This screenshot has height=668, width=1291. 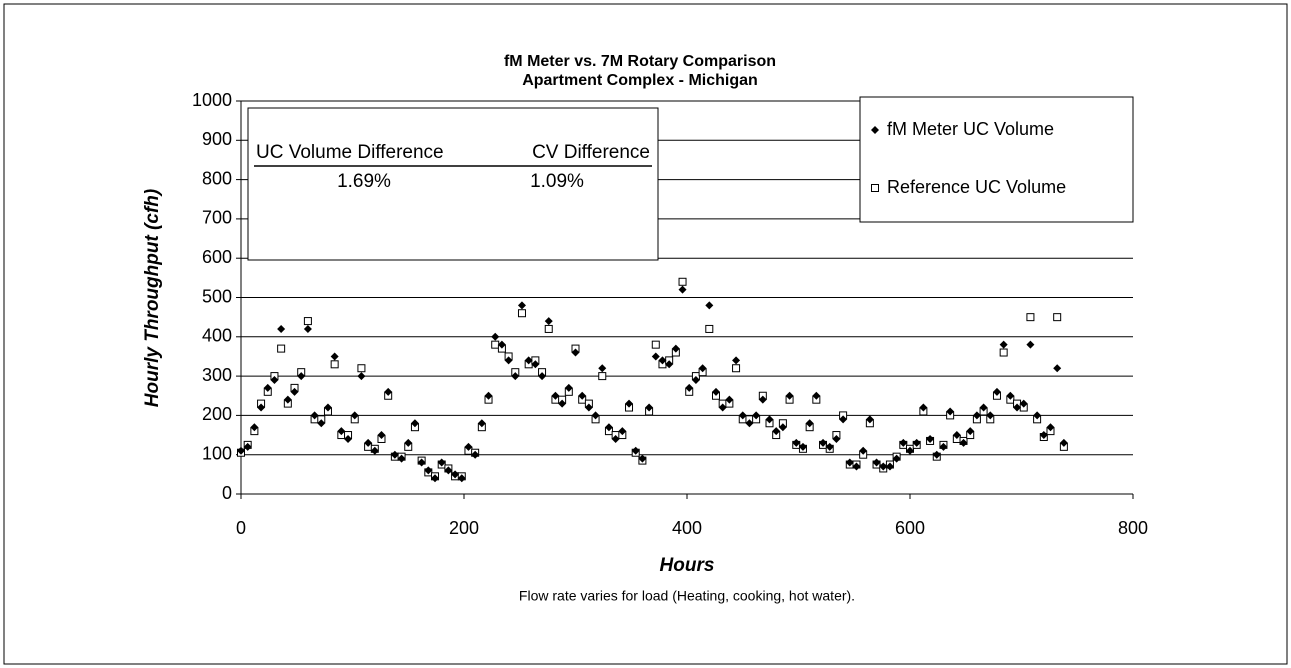 What do you see at coordinates (217, 375) in the screenshot?
I see `y-tick-label: 300` at bounding box center [217, 375].